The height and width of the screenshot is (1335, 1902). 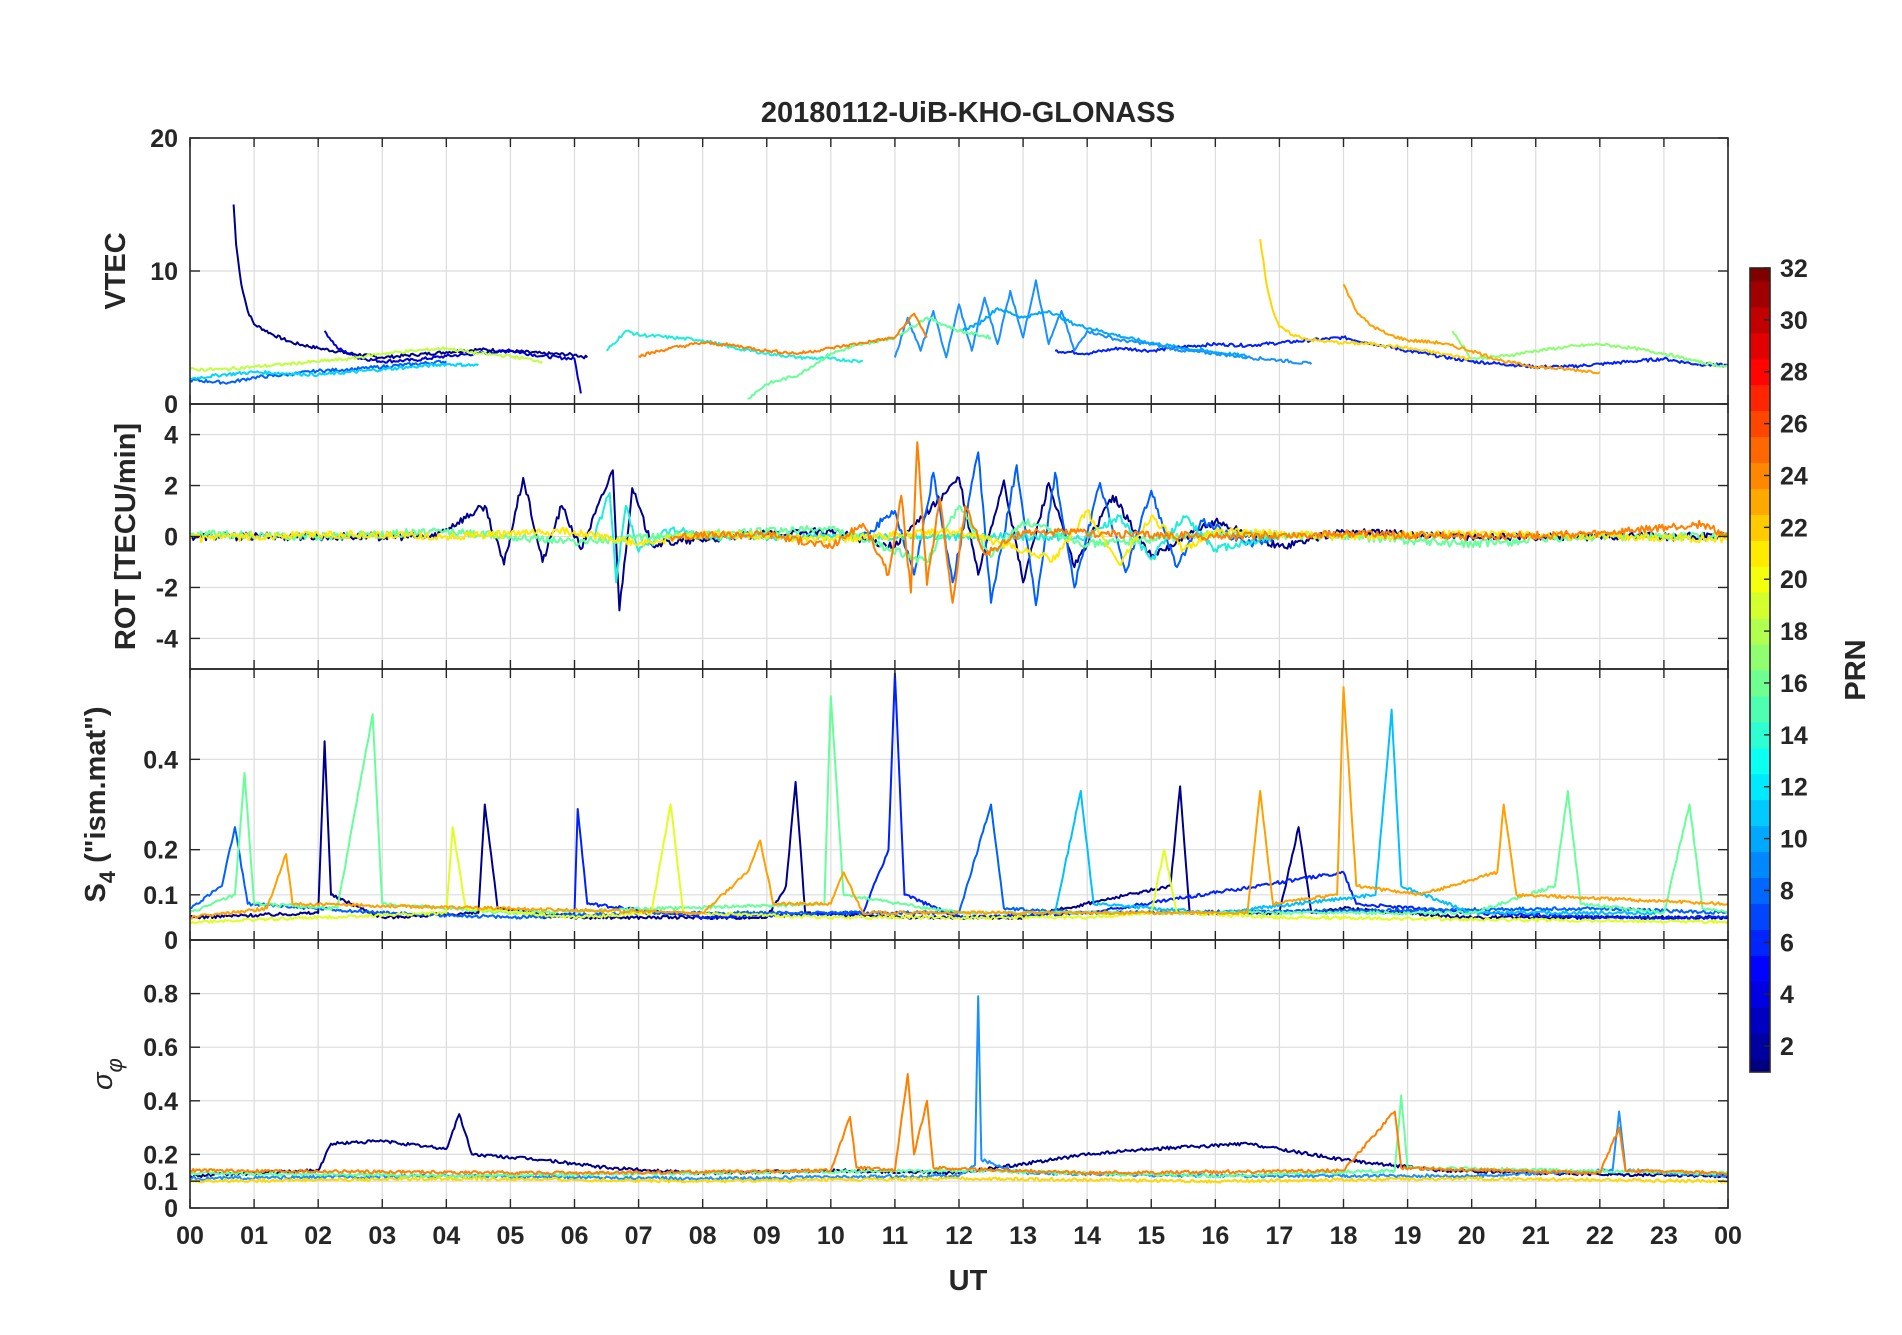 I want to click on colorbar-tick-label: 10, so click(x=1794, y=840).